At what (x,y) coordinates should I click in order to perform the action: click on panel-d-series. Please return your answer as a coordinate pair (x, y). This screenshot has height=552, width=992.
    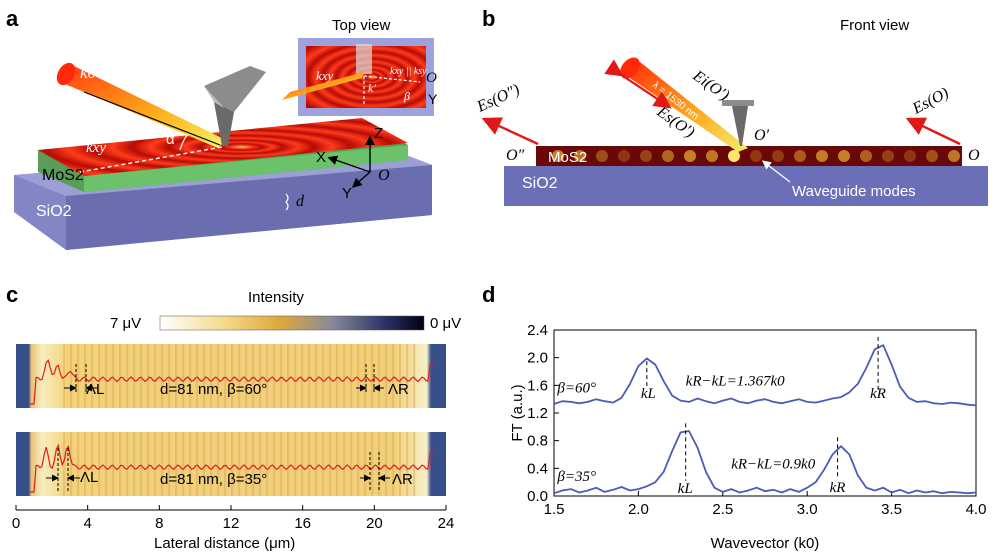
    Looking at the image, I should click on (765, 419).